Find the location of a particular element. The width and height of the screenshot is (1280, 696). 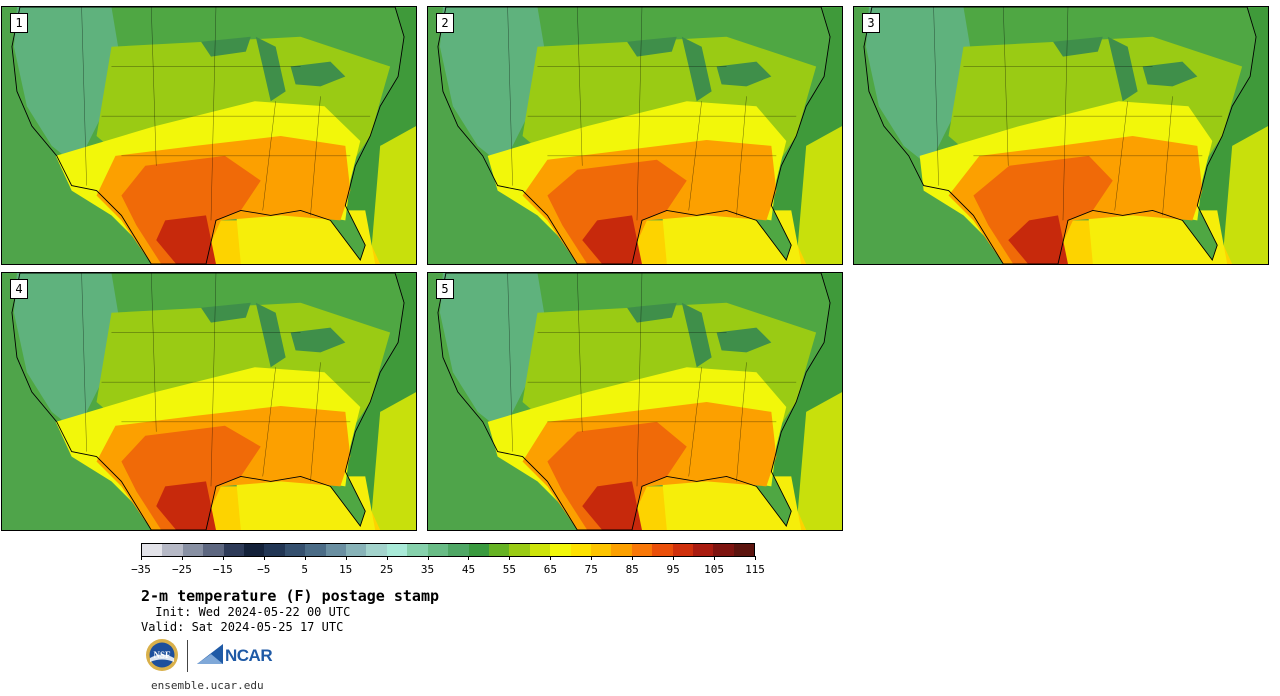

ensemble-member-panel-4: 4 is located at coordinates (209, 401).